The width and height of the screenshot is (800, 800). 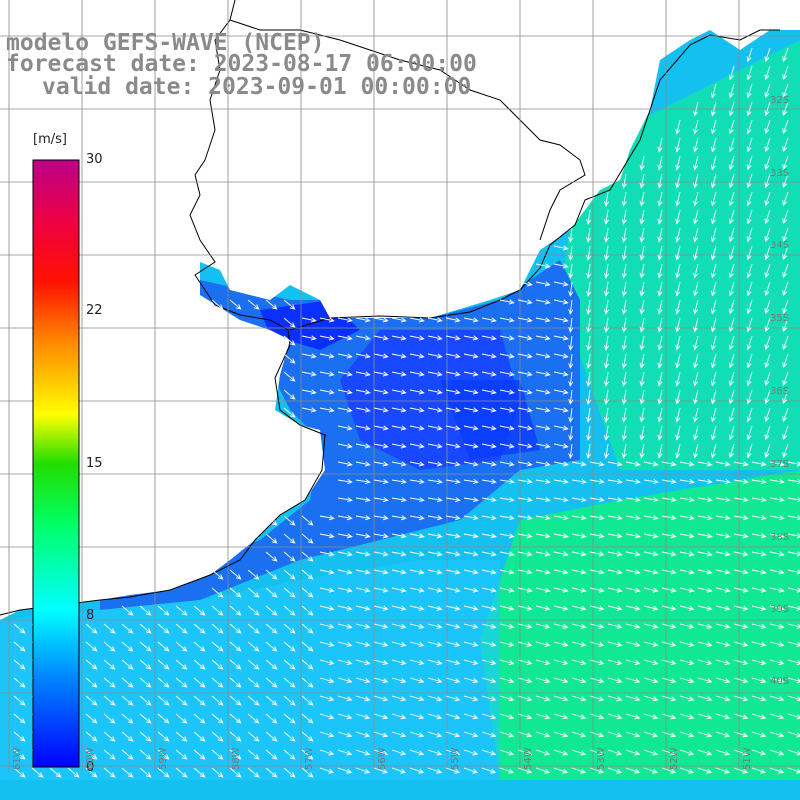 I want to click on lat-label: 40S, so click(x=780, y=681).